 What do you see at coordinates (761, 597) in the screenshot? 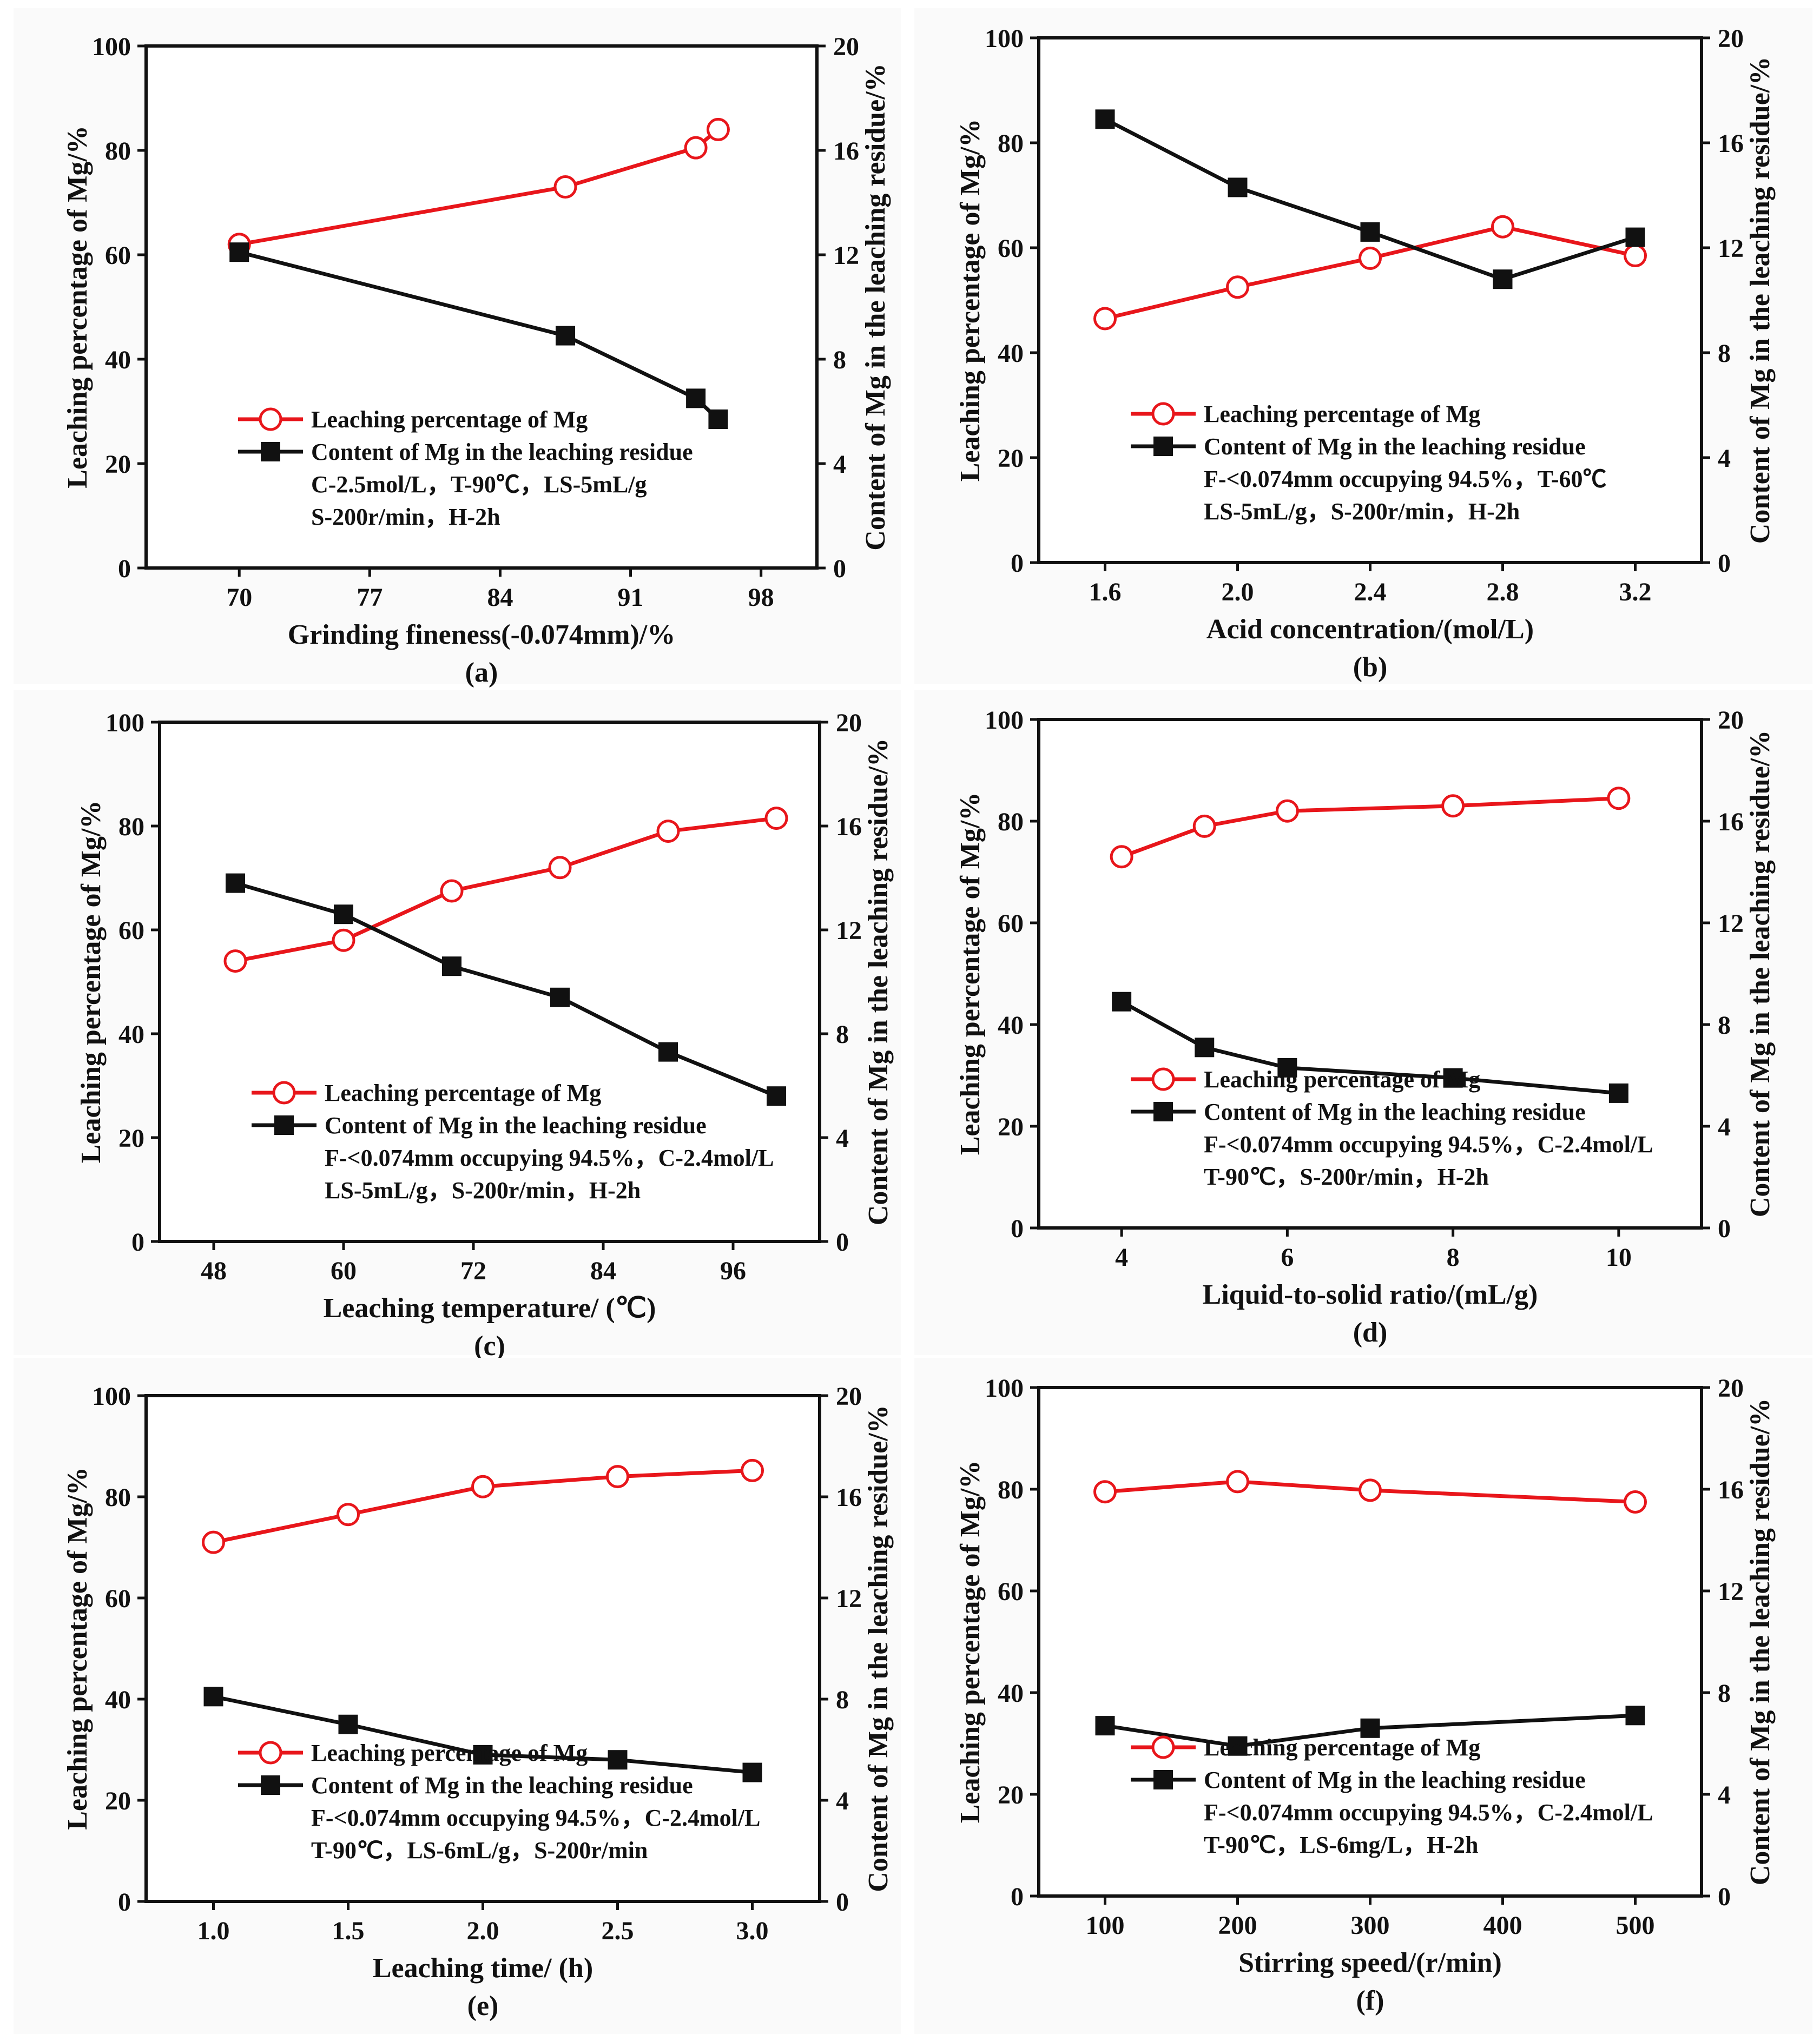
I see `x-tick-label: 98` at bounding box center [761, 597].